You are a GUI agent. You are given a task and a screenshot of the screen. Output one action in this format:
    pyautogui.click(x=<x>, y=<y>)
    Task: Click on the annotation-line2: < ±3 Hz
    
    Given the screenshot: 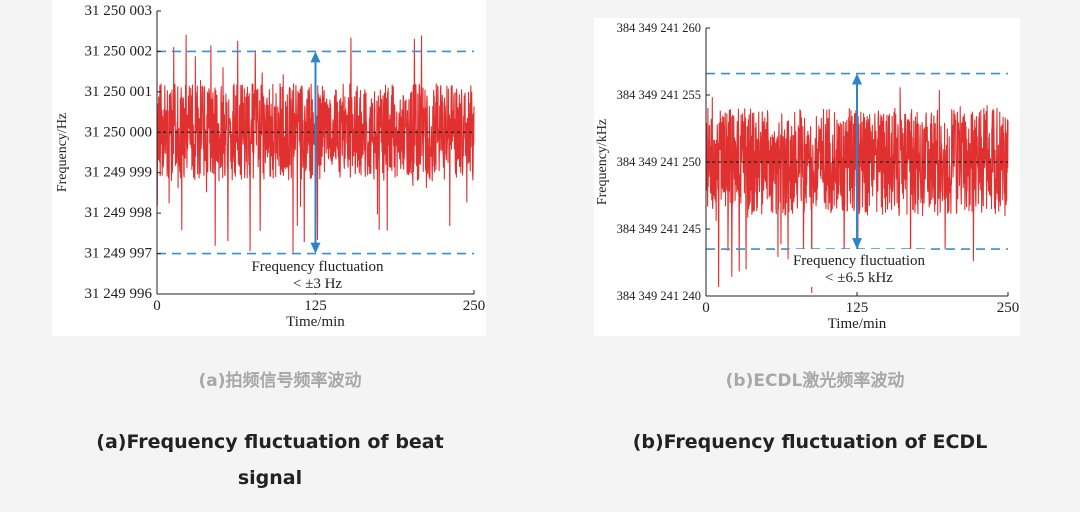 What is the action you would take?
    pyautogui.click(x=318, y=284)
    